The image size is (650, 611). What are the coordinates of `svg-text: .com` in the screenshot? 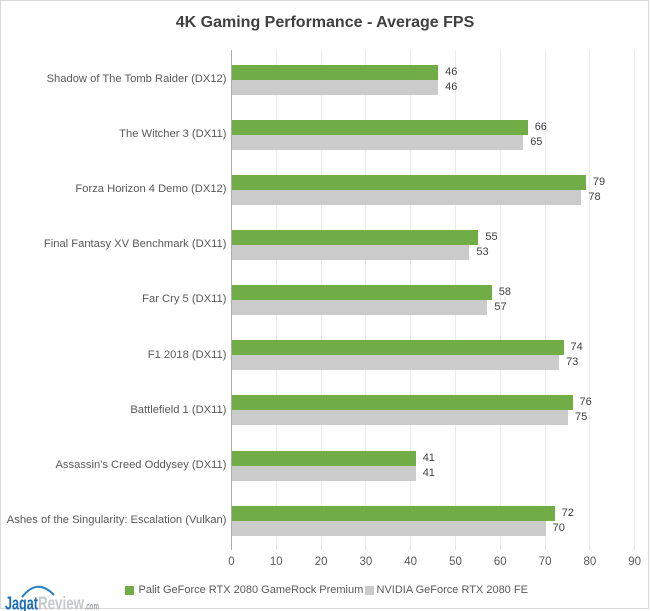 It's located at (92, 606).